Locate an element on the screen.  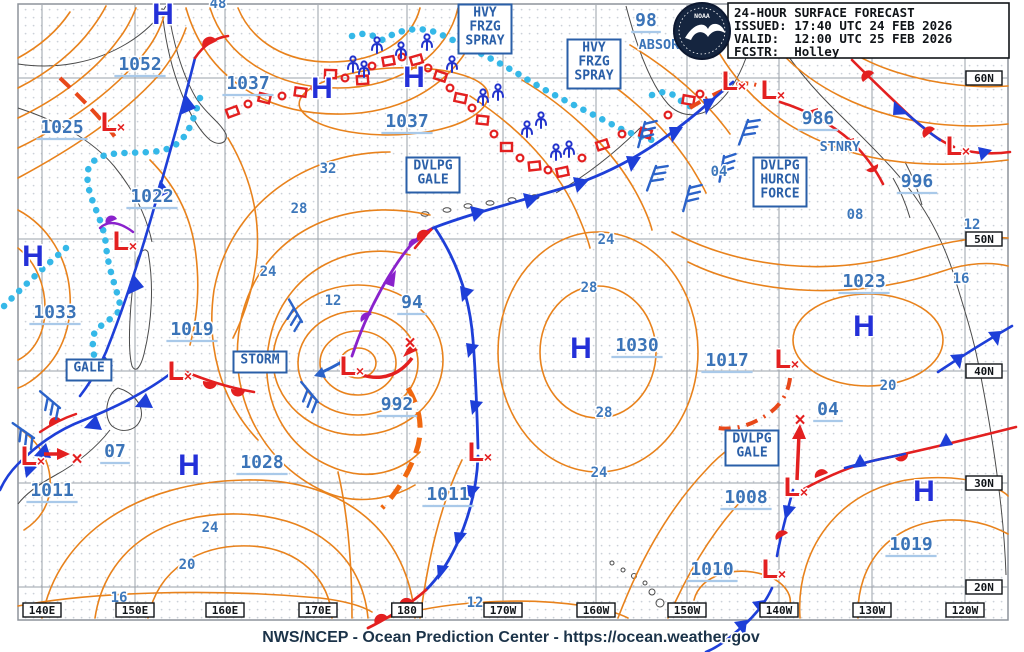
pressure-label: 1037 is located at coordinates (407, 122).